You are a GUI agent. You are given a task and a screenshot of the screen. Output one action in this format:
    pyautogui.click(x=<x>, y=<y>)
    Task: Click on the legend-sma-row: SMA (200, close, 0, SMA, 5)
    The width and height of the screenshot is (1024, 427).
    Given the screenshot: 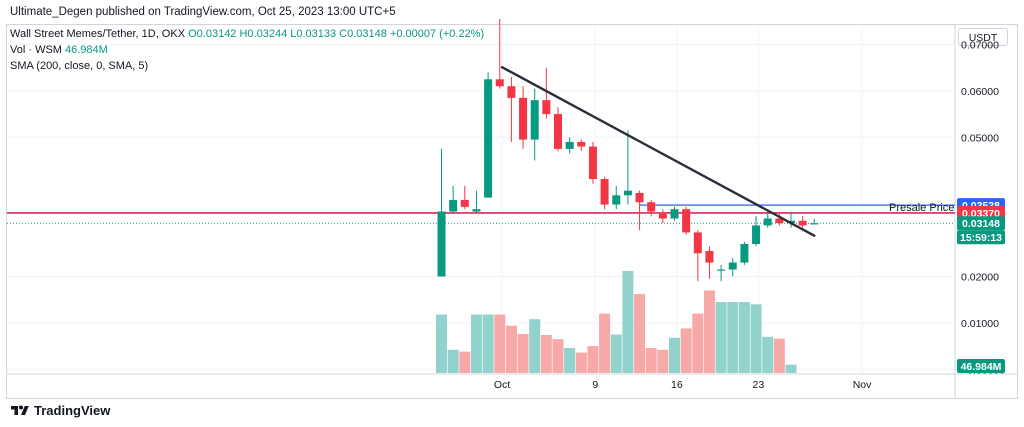 What is the action you would take?
    pyautogui.click(x=79, y=66)
    